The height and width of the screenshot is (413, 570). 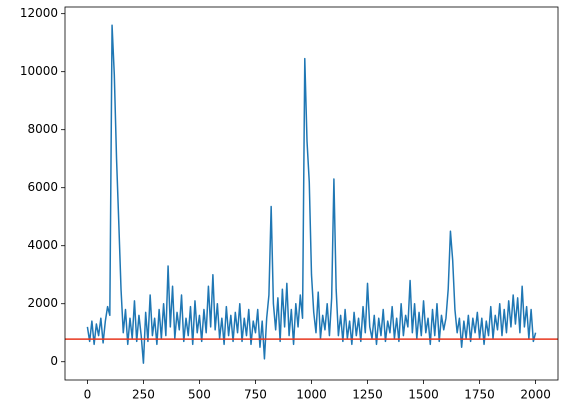 What do you see at coordinates (255, 395) in the screenshot?
I see `x-tick-label: 750` at bounding box center [255, 395].